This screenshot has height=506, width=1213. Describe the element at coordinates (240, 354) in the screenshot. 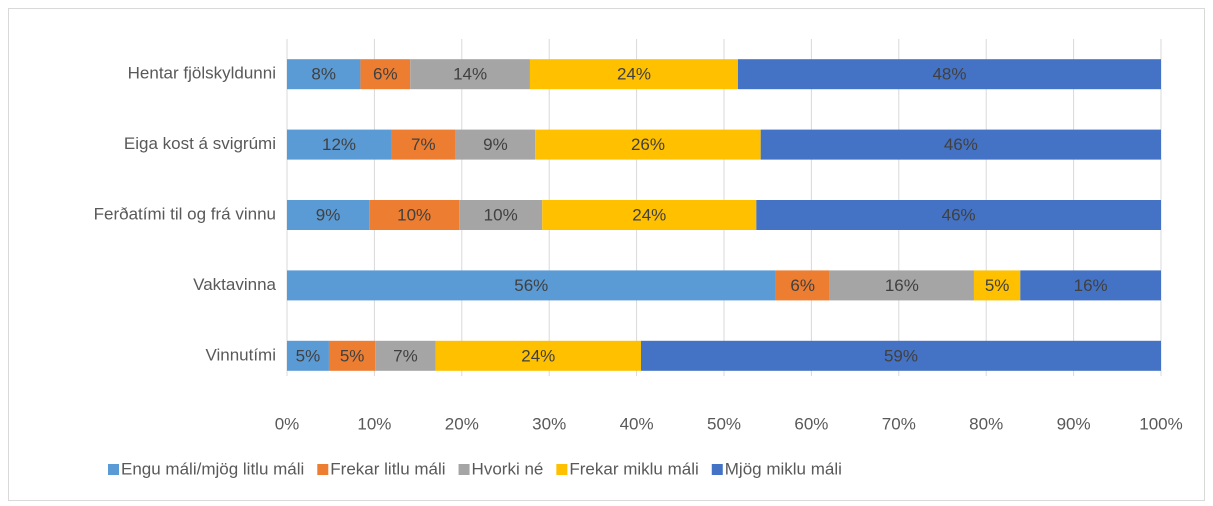

I see `y-tick-label: Vinnutími` at that location.